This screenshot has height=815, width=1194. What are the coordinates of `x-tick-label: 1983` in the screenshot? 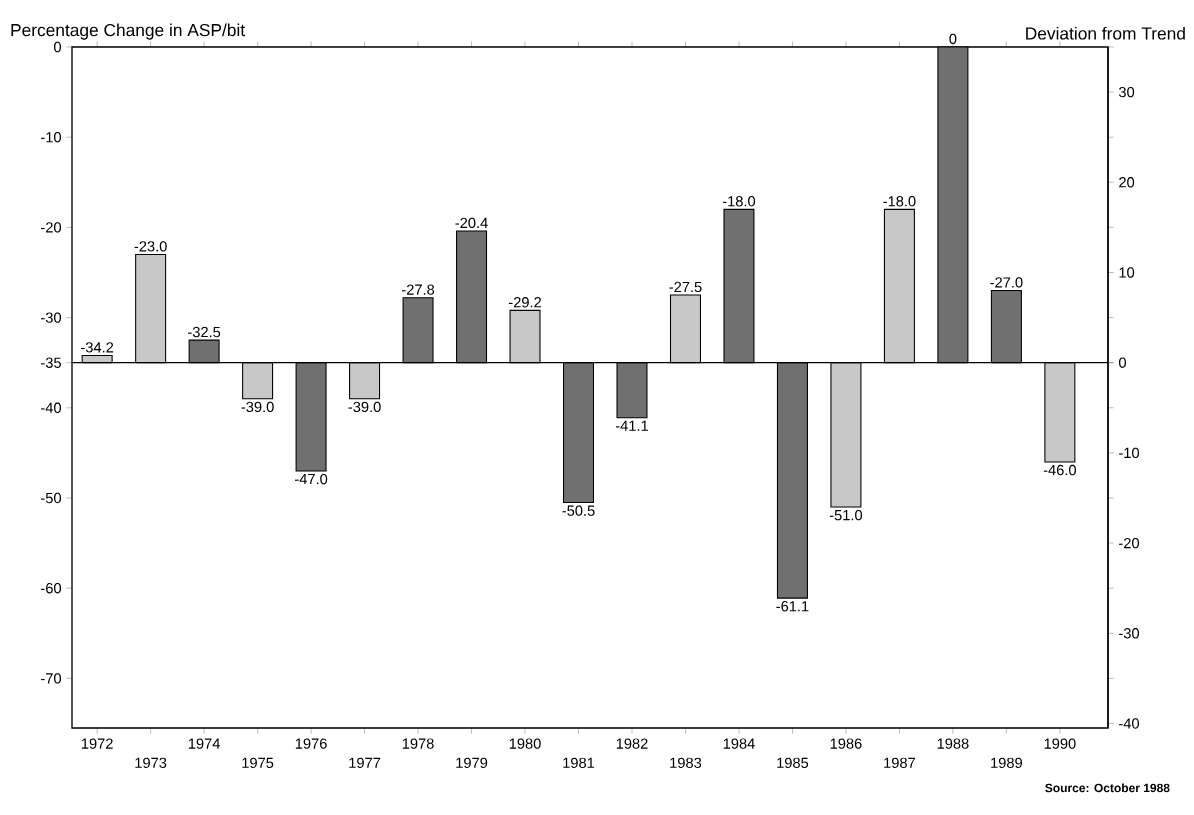 It's located at (686, 763).